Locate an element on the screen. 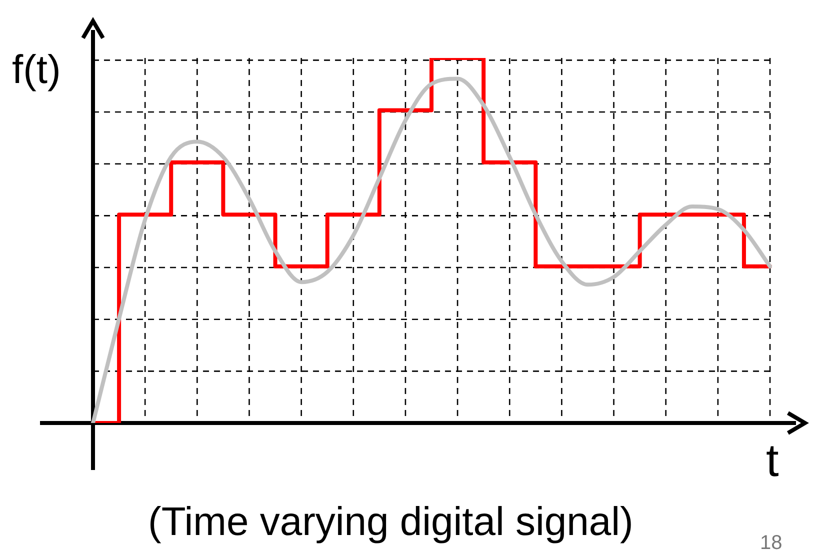 This screenshot has width=820, height=557. y-axis-title: f(t) is located at coordinates (36, 70).